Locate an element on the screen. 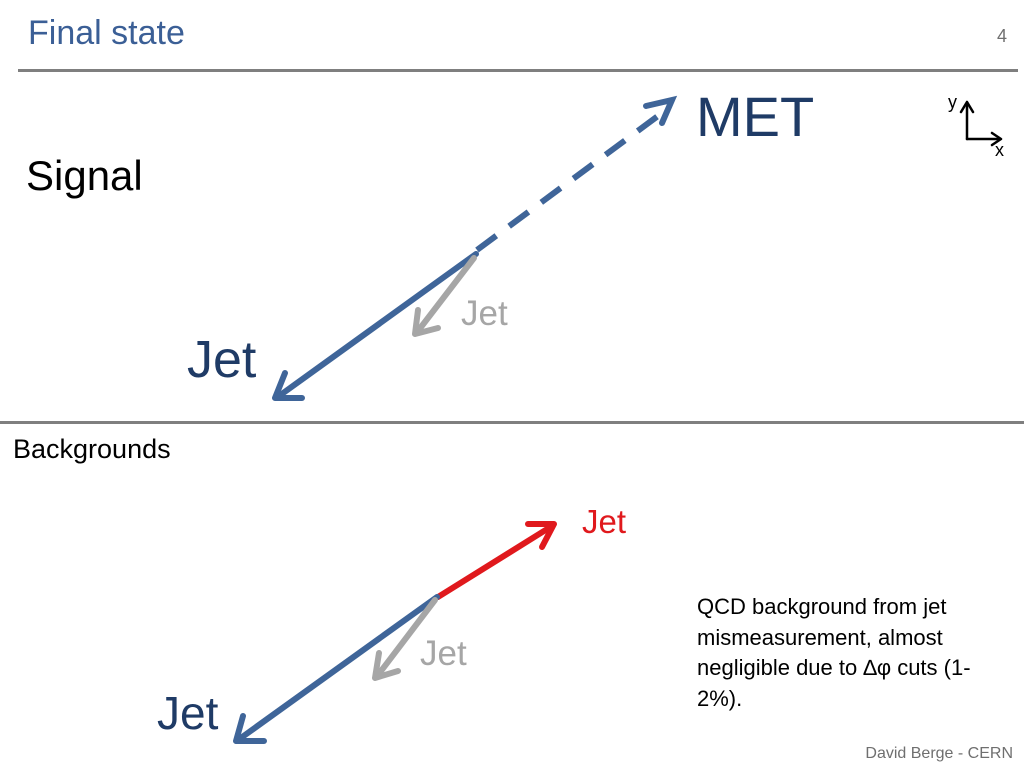 This screenshot has width=1024, height=768. section-divider is located at coordinates (512, 422).